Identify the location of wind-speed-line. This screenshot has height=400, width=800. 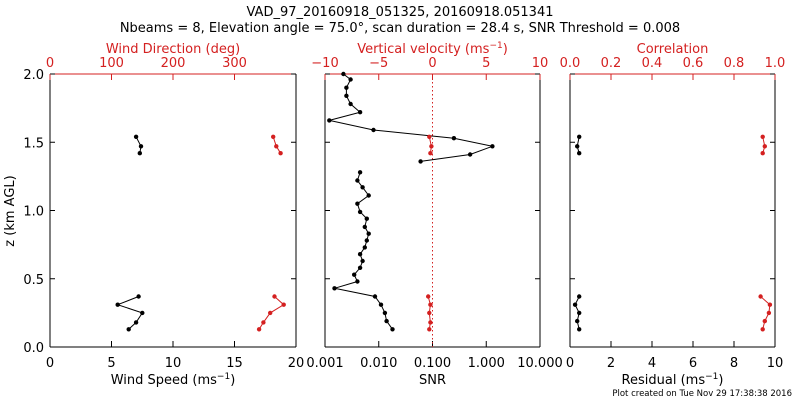
(130, 313).